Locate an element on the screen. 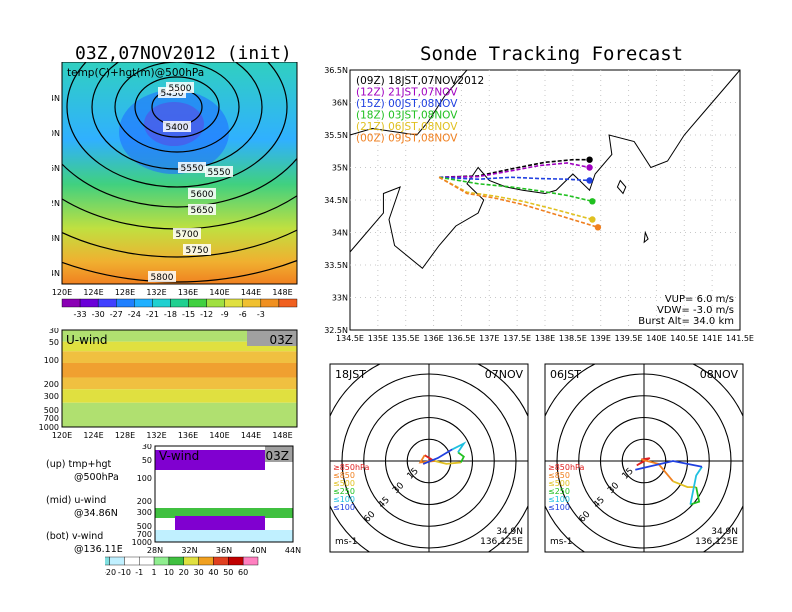 Image resolution: width=792 pixels, height=612 pixels. forecast-title: Sonde Tracking Forecast is located at coordinates (552, 54).